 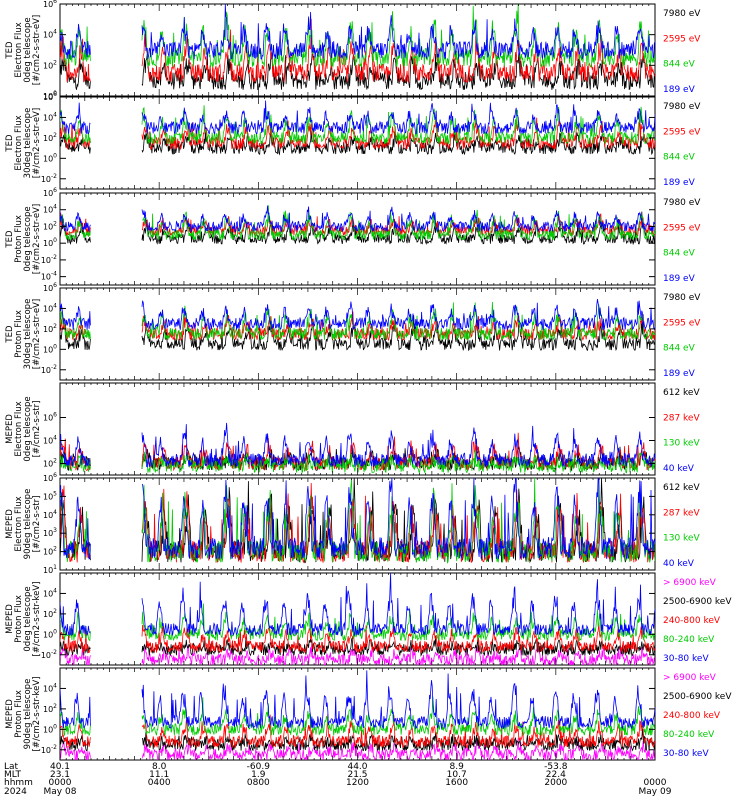 I want to click on x-tick-label: 22.4, so click(x=556, y=775).